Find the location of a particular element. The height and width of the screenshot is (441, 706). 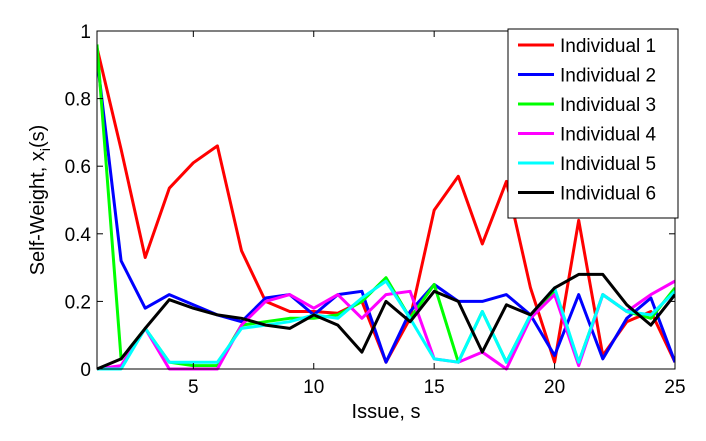

legend-box is located at coordinates (593, 123).